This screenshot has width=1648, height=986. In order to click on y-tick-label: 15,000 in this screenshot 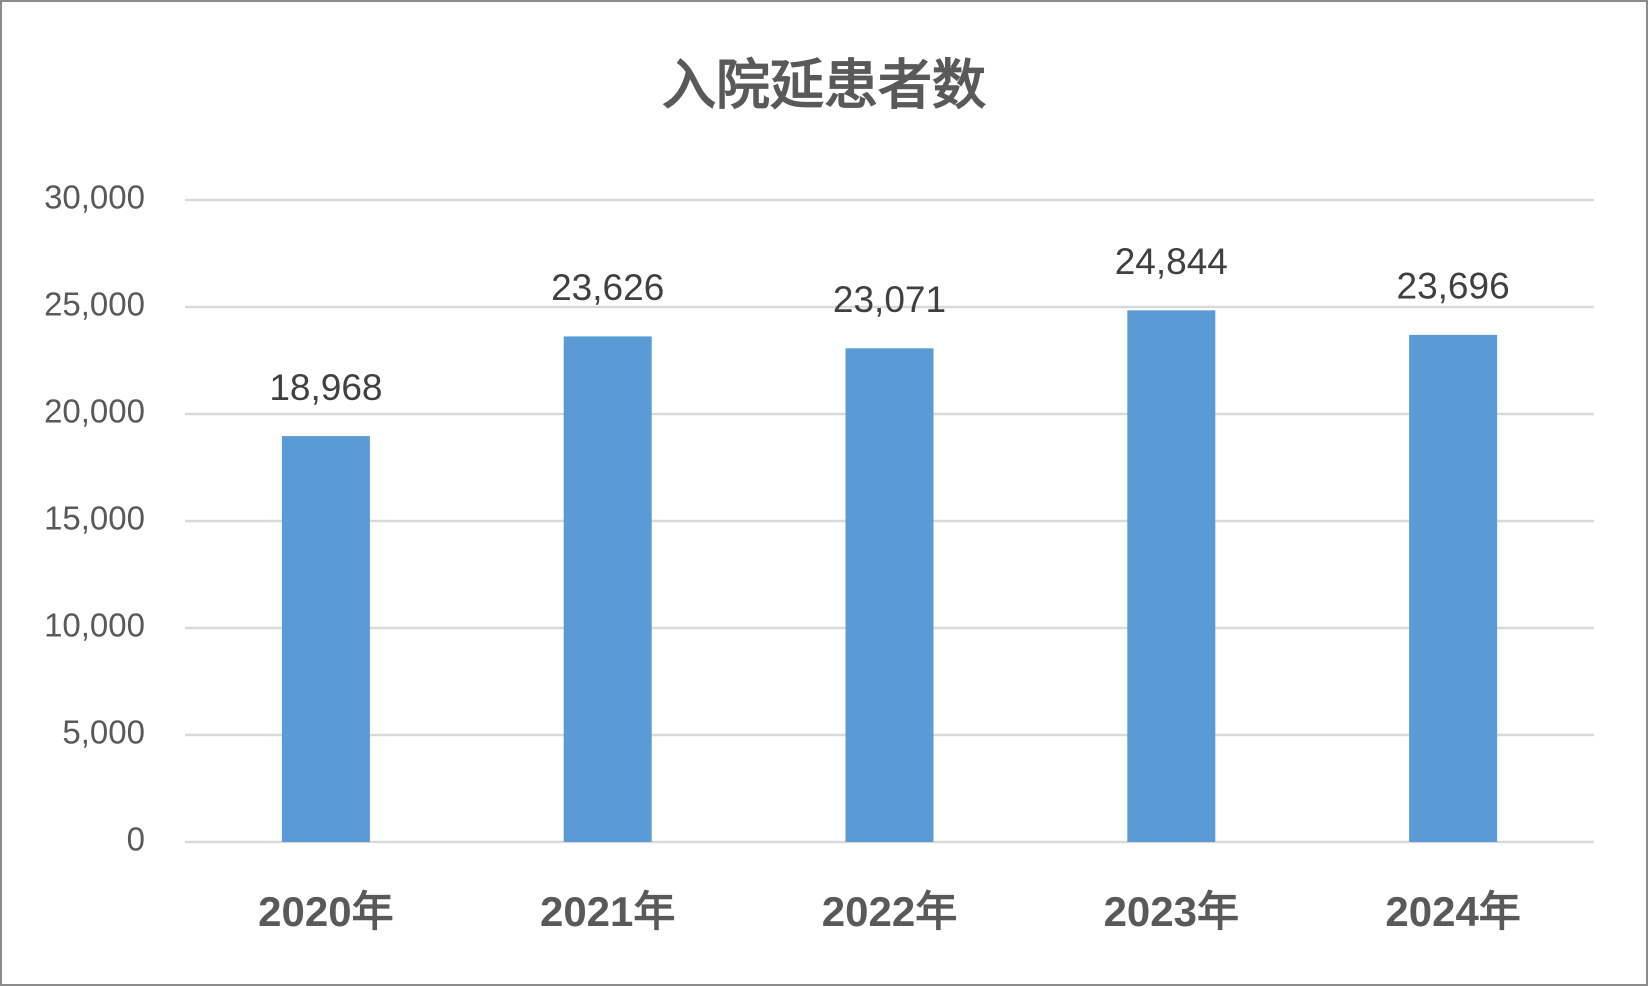, I will do `click(94, 518)`.